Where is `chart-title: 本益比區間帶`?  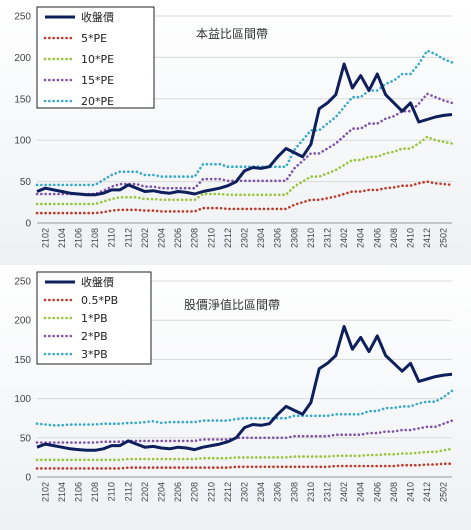
chart-title: 本益比區間帶 is located at coordinates (232, 34).